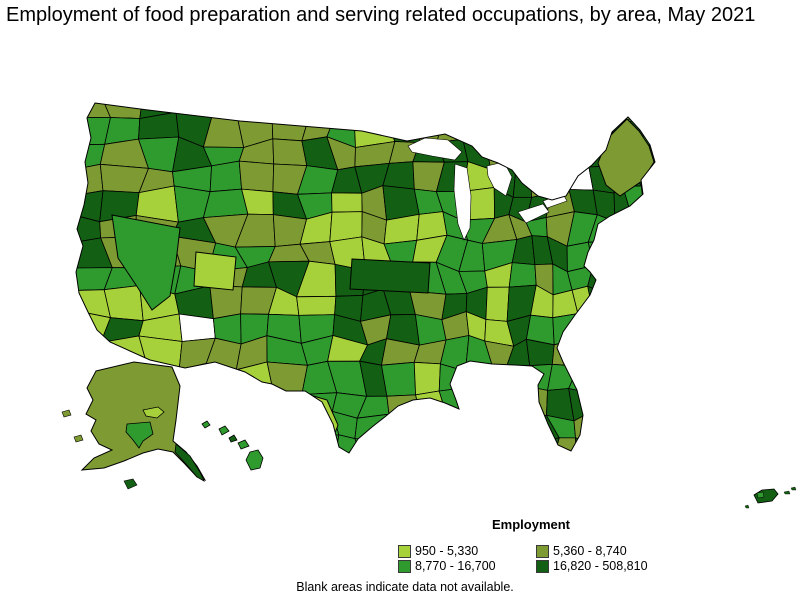 Image resolution: width=800 pixels, height=600 pixels. I want to click on puerto-rico-group, so click(770, 497).